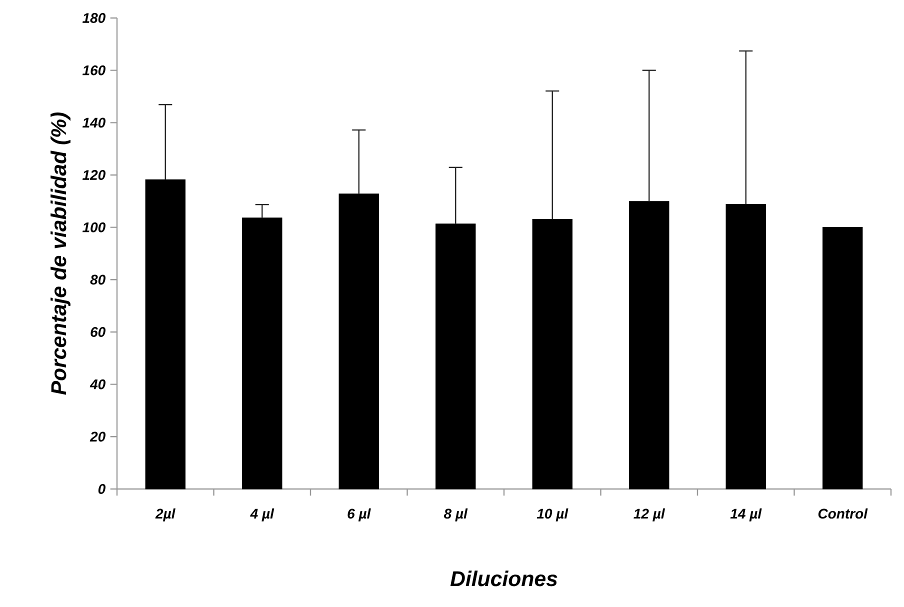 The image size is (904, 607). I want to click on y-axis-title: Porcentaje de viabilidad (%), so click(60, 253).